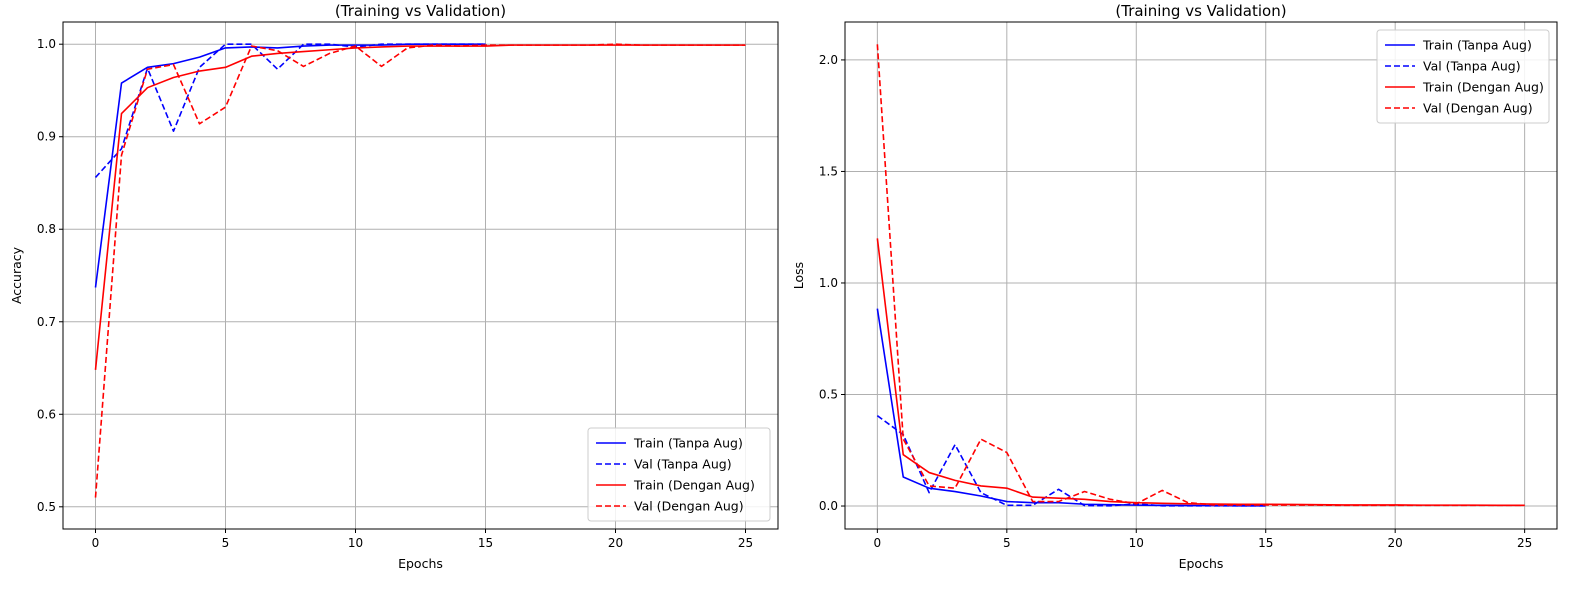 This screenshot has width=1589, height=590. Describe the element at coordinates (16, 275) in the screenshot. I see `y-axis-label: Accuracy` at that location.